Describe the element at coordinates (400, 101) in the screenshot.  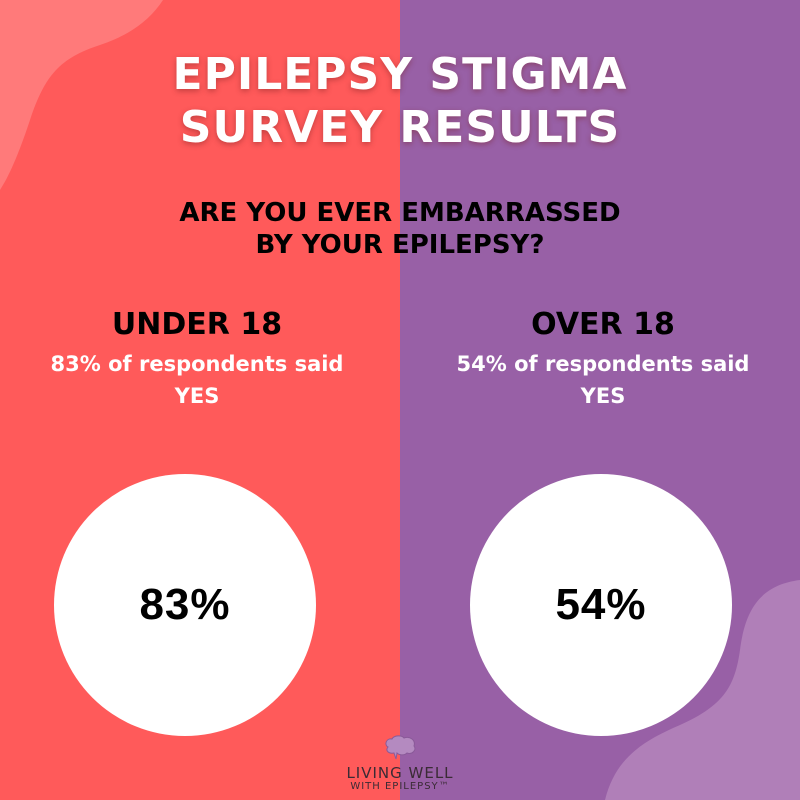
I see `page-title: EPILEPSY STIGMA SURVEY RESULTS` at that location.